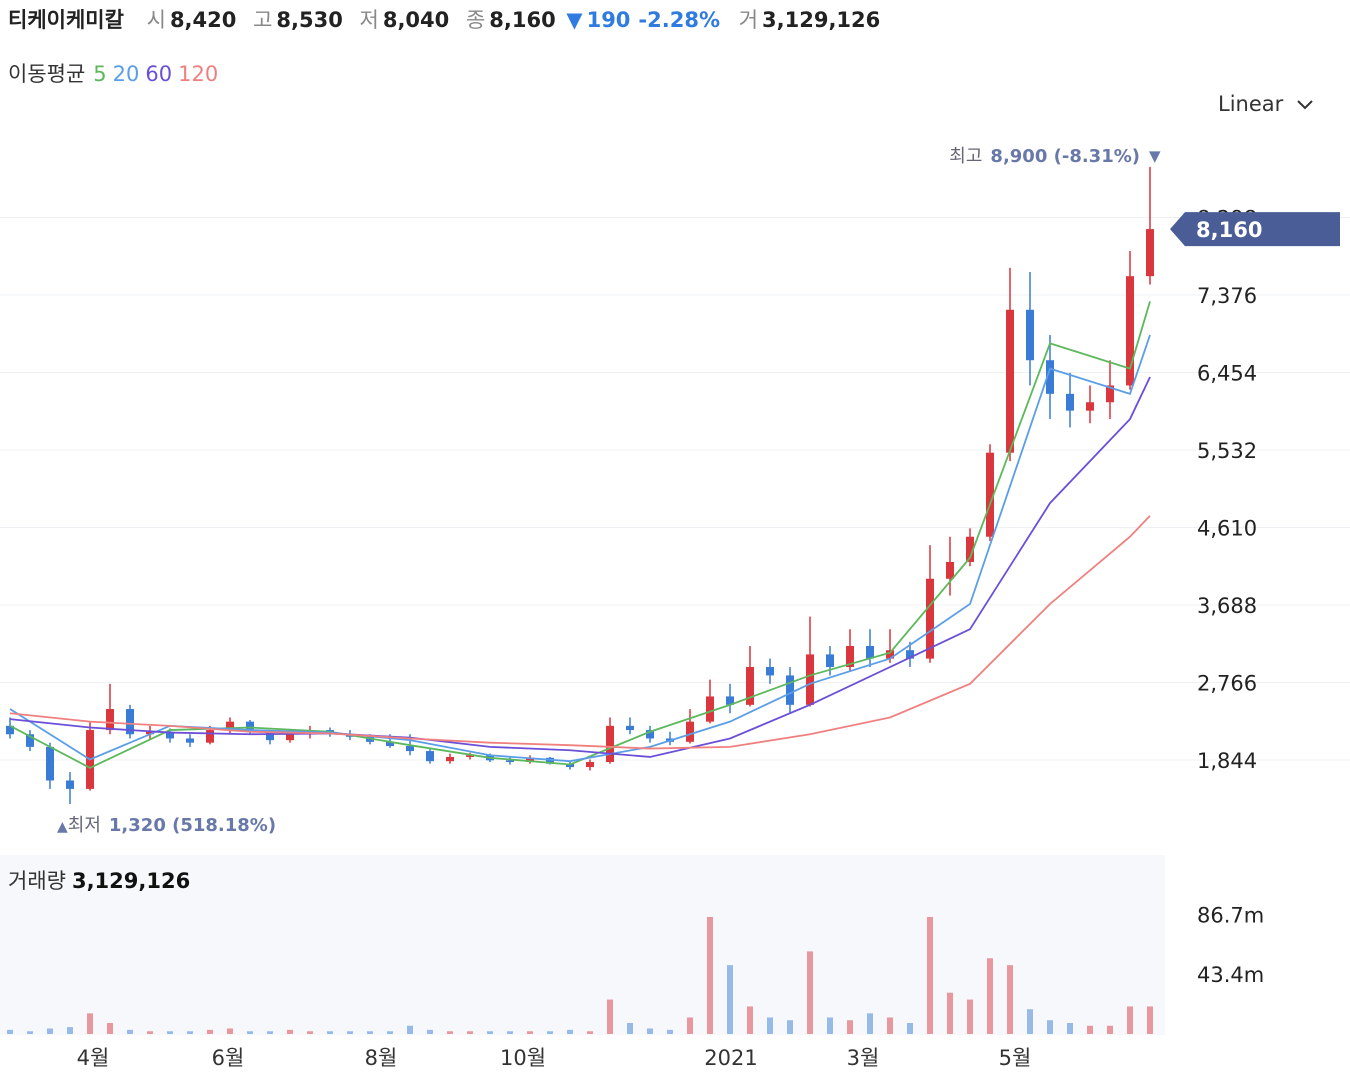 The image size is (1350, 1082). What do you see at coordinates (37, 881) in the screenshot?
I see `label: 거래량` at bounding box center [37, 881].